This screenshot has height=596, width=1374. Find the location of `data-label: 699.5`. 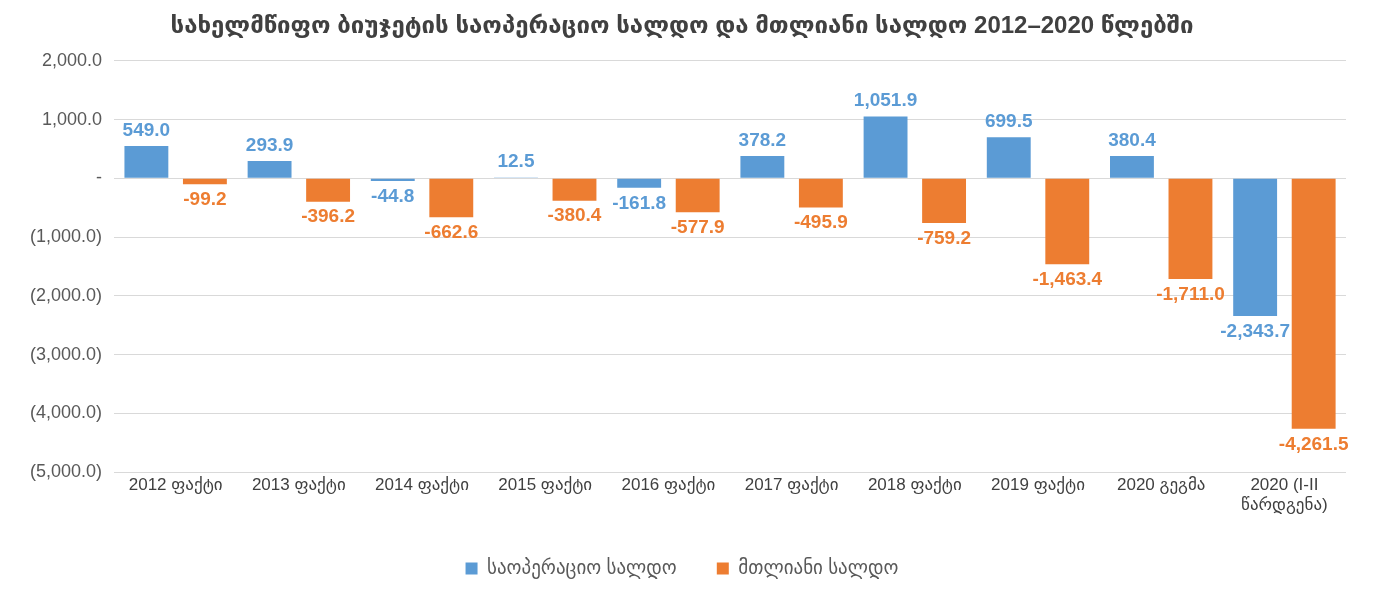

data-label: 699.5 is located at coordinates (1008, 120).